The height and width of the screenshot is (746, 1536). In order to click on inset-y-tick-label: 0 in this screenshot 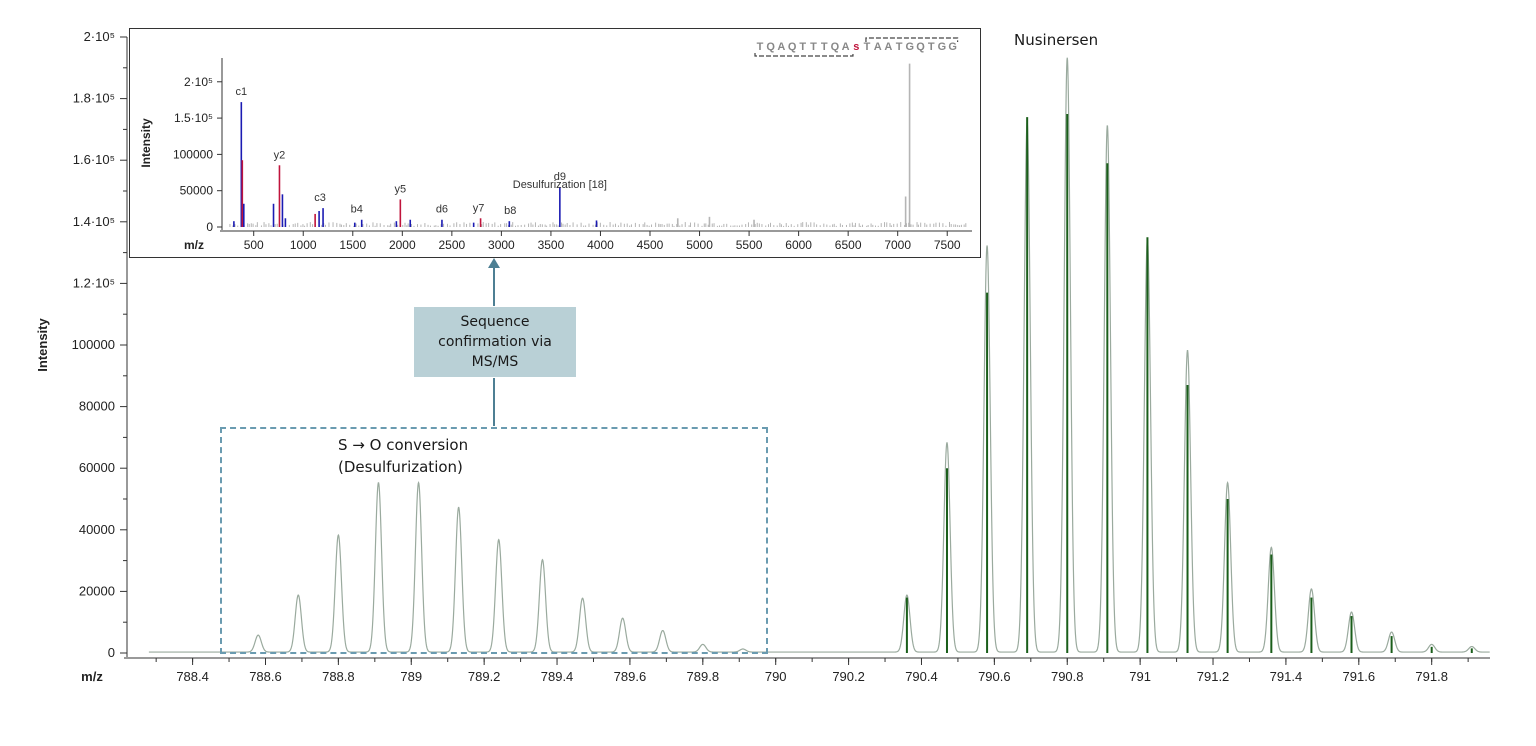, I will do `click(209, 227)`.